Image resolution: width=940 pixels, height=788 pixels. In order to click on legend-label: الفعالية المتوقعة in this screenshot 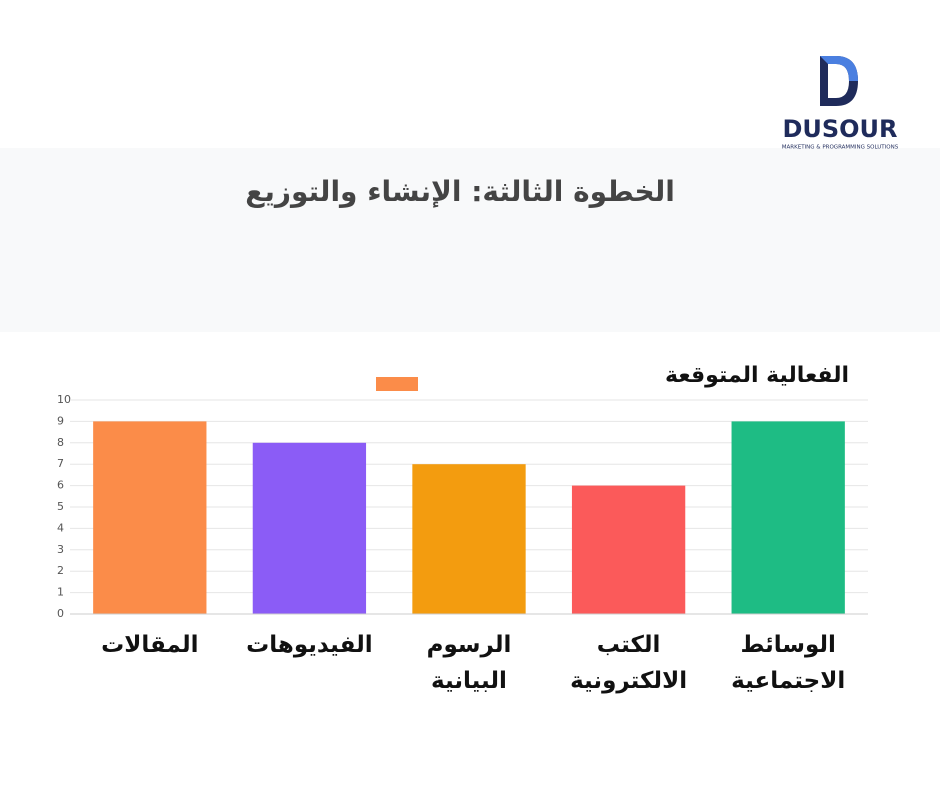, I will do `click(757, 375)`.